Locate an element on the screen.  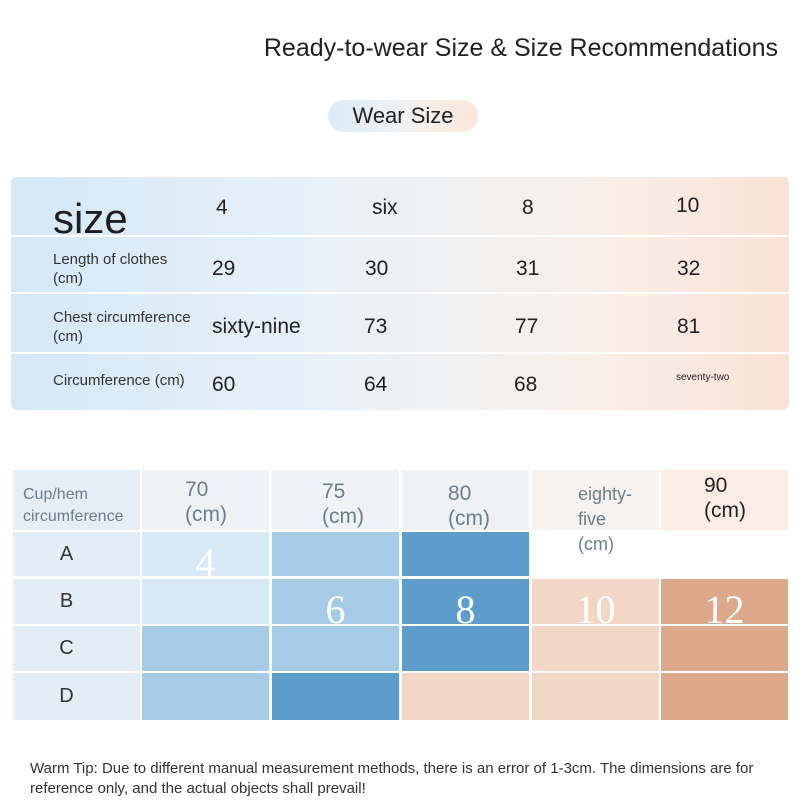
column-header-75: 75 (cm) is located at coordinates (335, 500).